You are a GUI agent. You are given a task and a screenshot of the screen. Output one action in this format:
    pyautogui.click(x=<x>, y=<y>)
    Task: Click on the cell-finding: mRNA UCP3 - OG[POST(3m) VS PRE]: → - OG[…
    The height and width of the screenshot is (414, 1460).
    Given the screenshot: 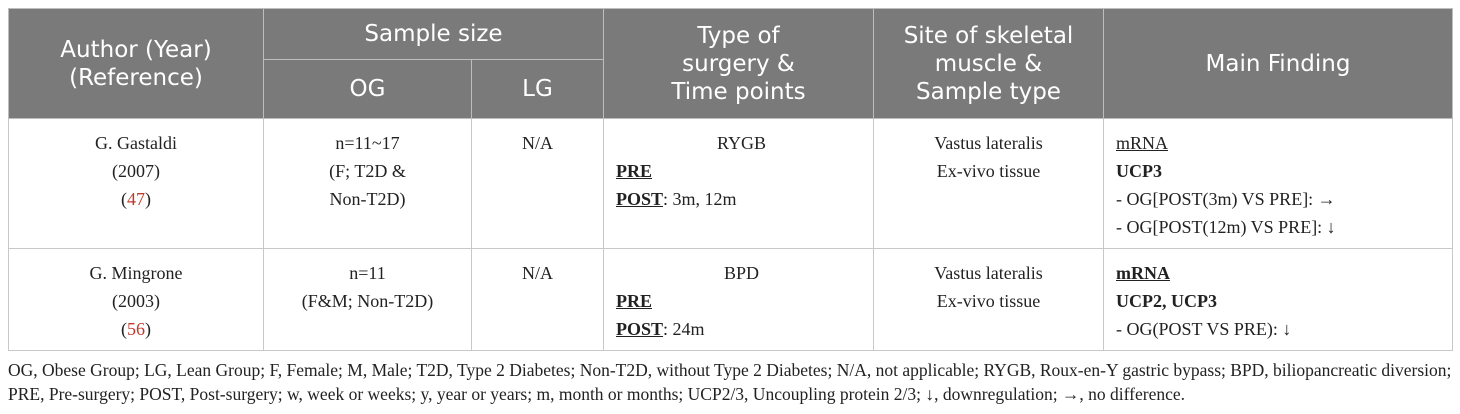 What is the action you would take?
    pyautogui.click(x=1278, y=183)
    